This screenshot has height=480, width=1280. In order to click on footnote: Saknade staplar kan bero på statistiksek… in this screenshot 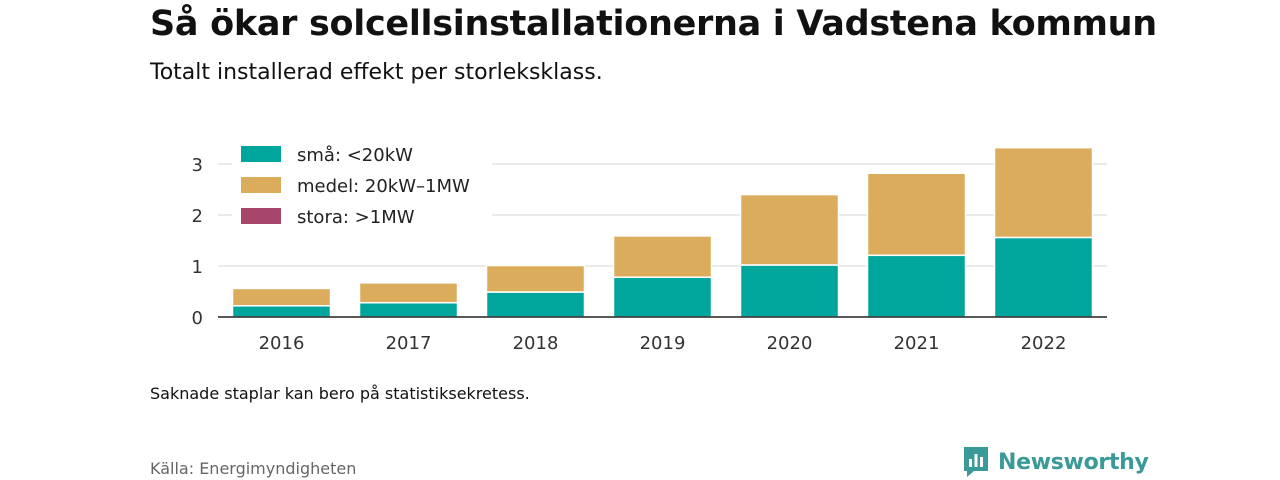, I will do `click(340, 393)`.